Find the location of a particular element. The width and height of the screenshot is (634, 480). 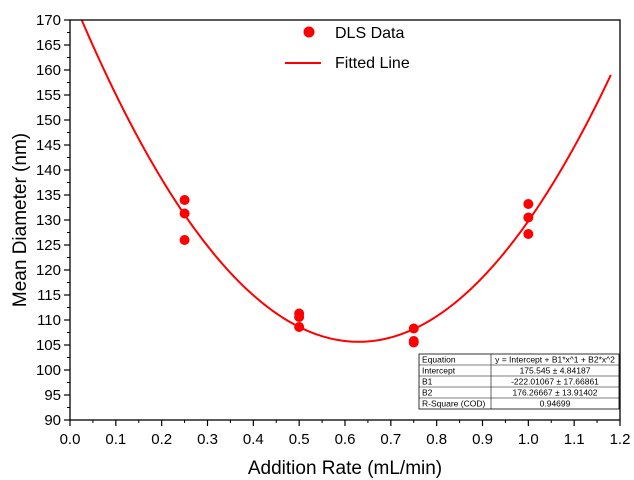

y-tick-label: 150 is located at coordinates (48, 120).